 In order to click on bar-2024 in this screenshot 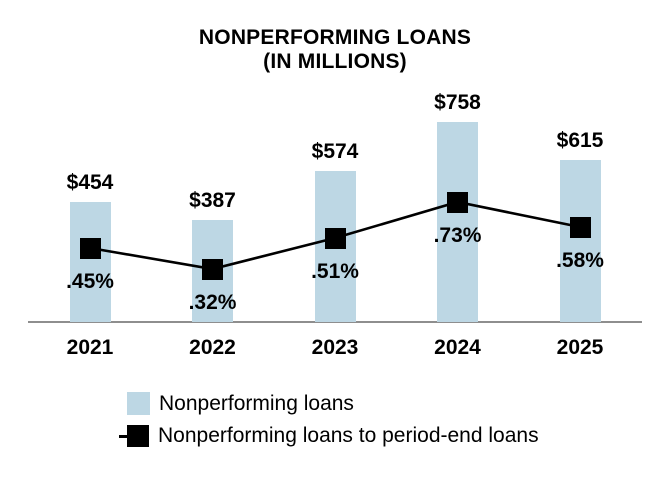, I will do `click(457, 222)`.